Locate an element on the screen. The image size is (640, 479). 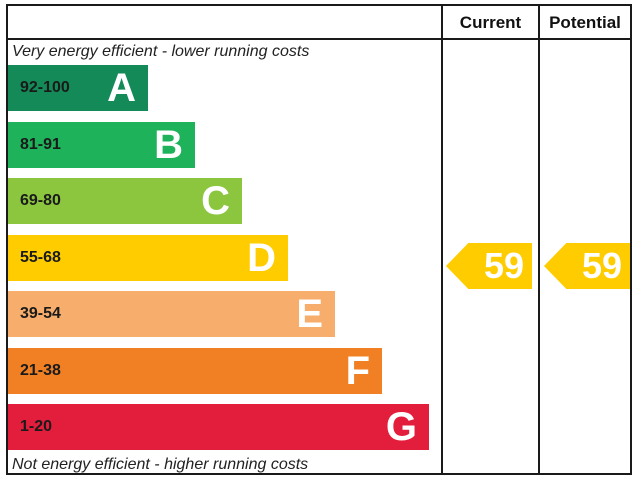
potential-header: Potential is located at coordinates (585, 22).